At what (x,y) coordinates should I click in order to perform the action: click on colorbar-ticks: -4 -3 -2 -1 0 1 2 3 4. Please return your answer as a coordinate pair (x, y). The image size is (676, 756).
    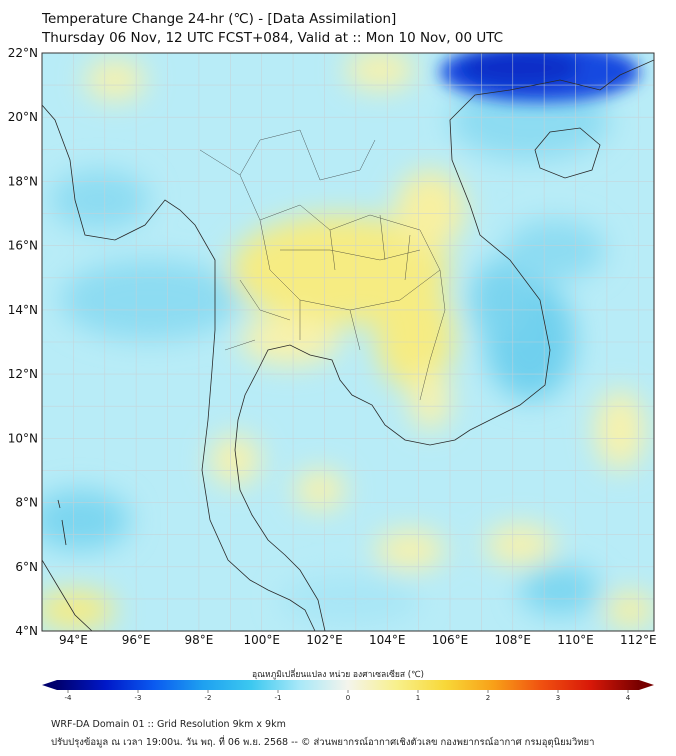
    Looking at the image, I should click on (348, 696).